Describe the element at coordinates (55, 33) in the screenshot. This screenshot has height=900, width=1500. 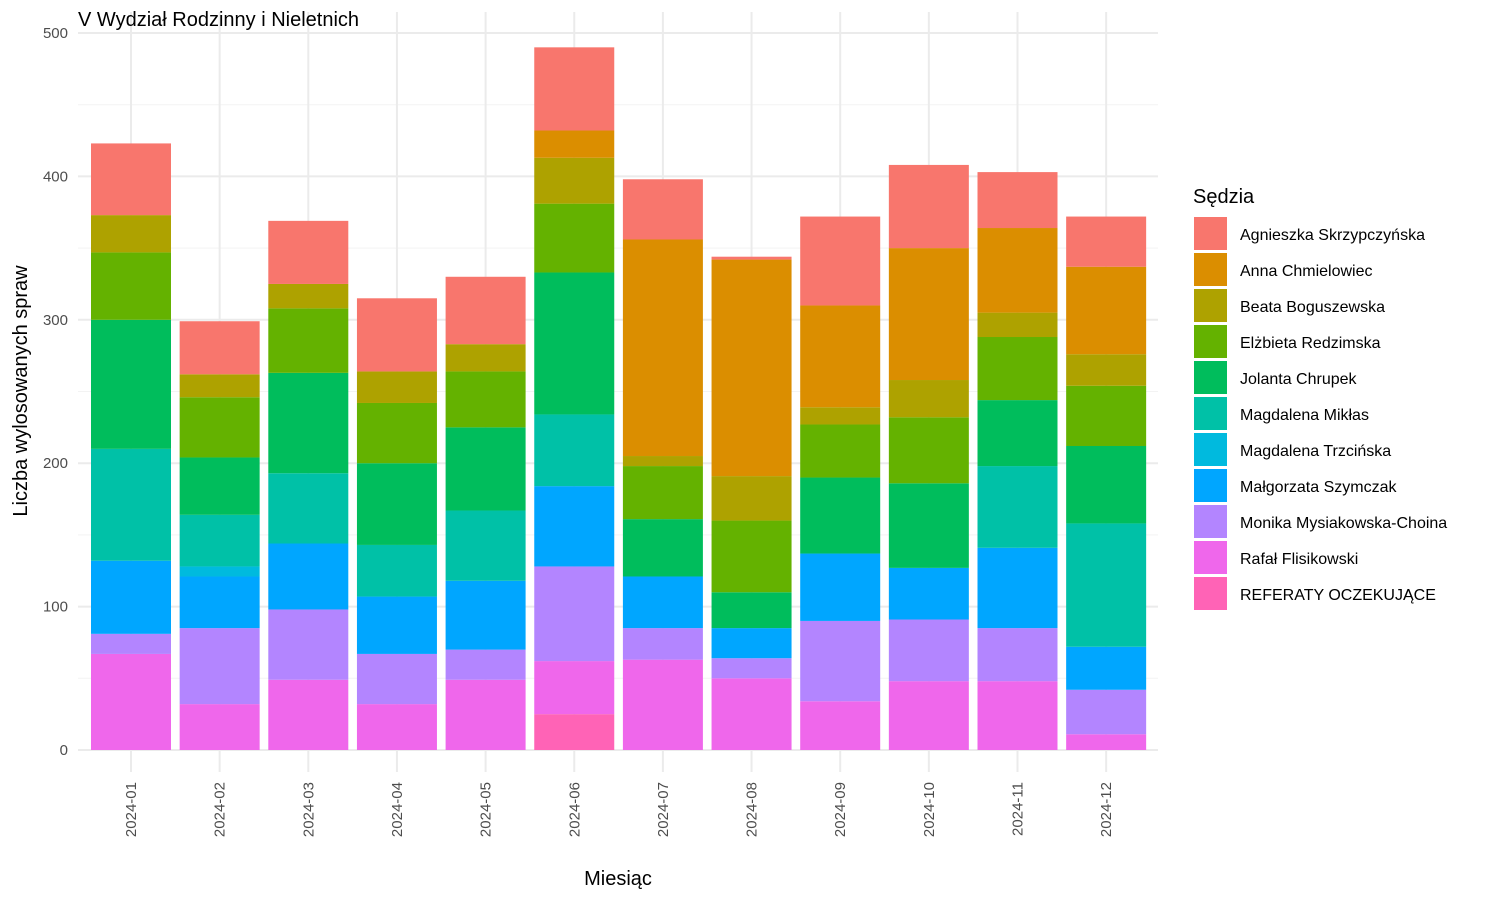
I see `y-tick-label: 500` at that location.